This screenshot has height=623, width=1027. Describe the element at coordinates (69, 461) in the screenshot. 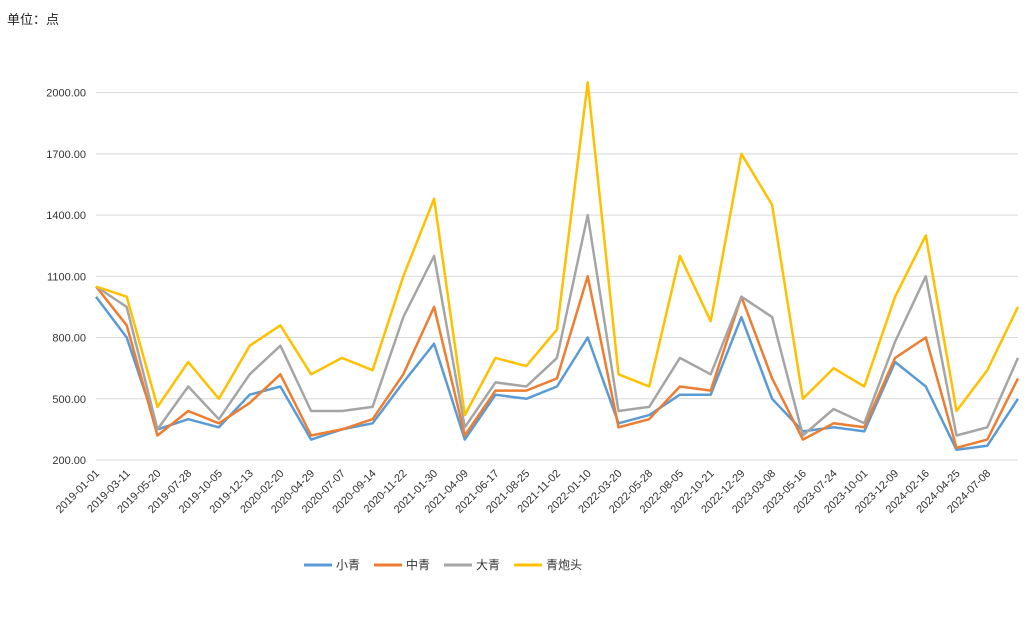

I see `y-tick-label: 200.00` at that location.